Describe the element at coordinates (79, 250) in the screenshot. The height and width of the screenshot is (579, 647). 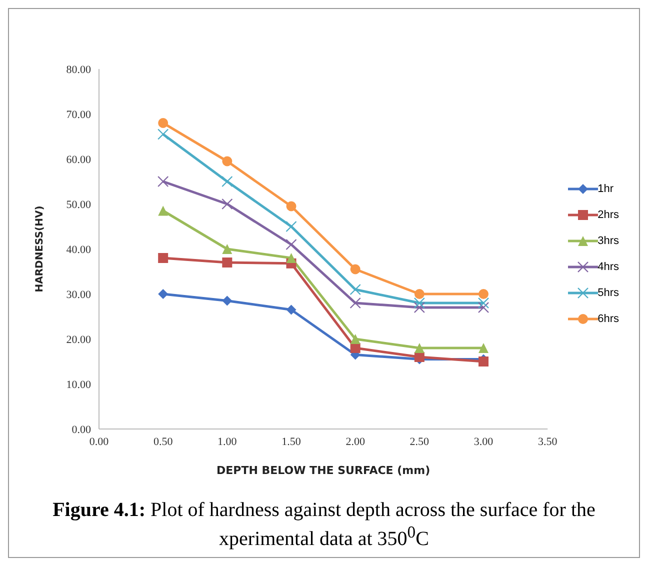
I see `y-tick-label: 40.00` at that location.